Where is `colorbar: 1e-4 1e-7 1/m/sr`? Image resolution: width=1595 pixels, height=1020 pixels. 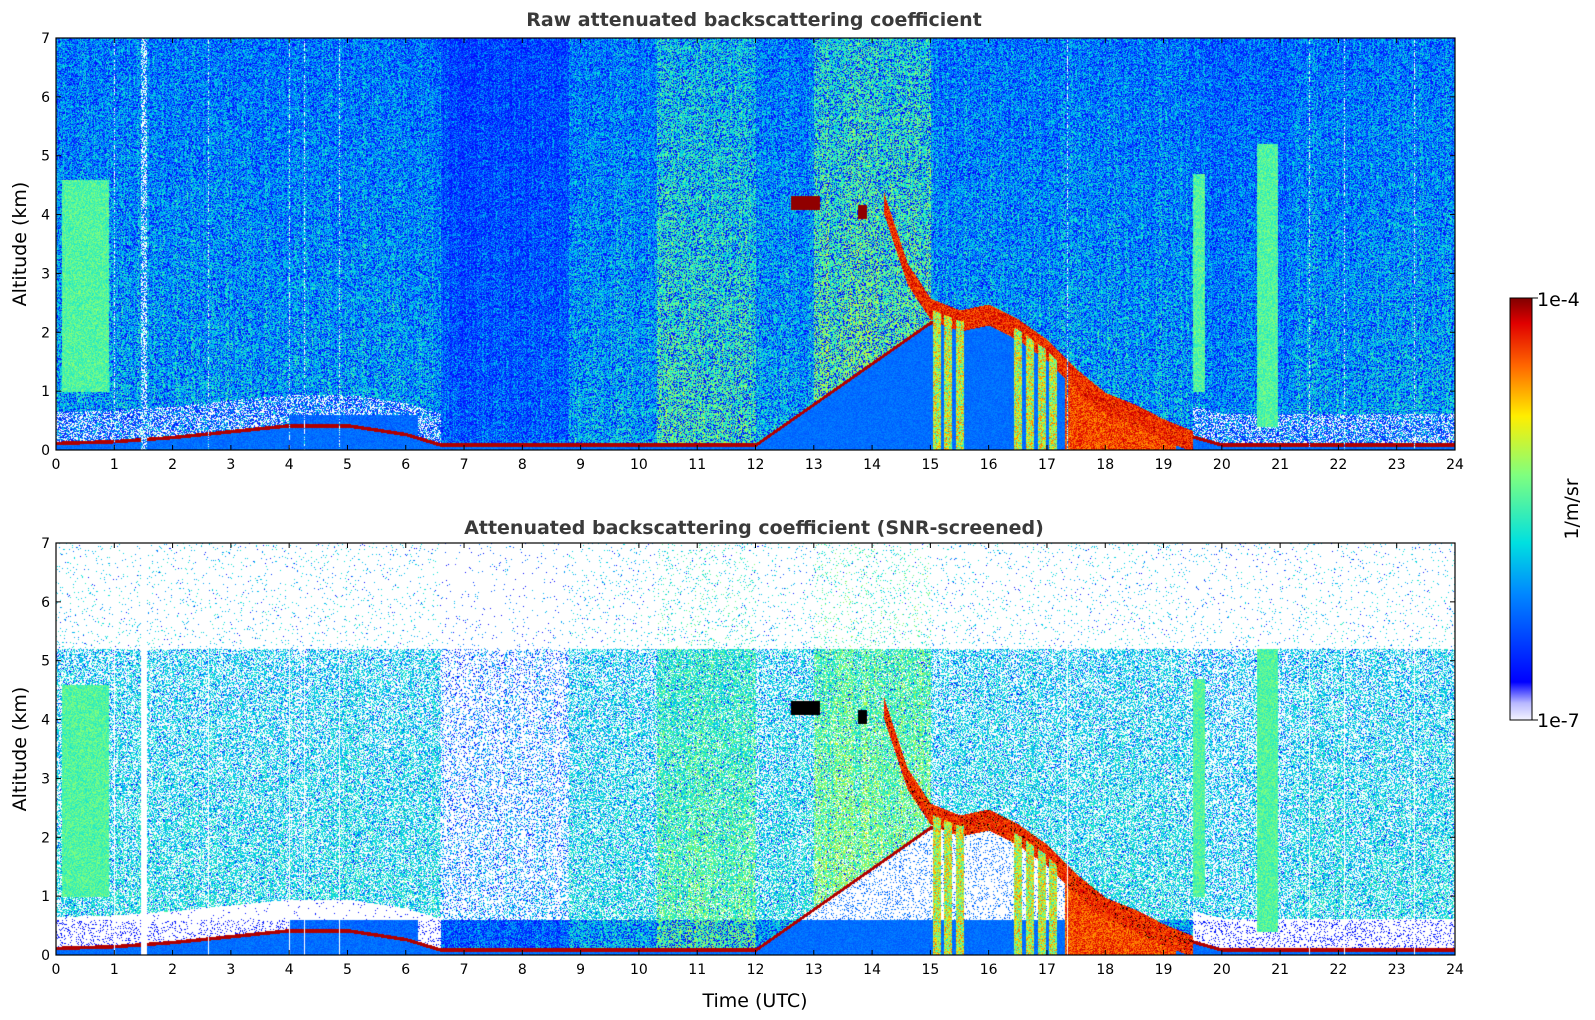 colorbar: 1e-4 1e-7 1/m/sr is located at coordinates (1546, 510).